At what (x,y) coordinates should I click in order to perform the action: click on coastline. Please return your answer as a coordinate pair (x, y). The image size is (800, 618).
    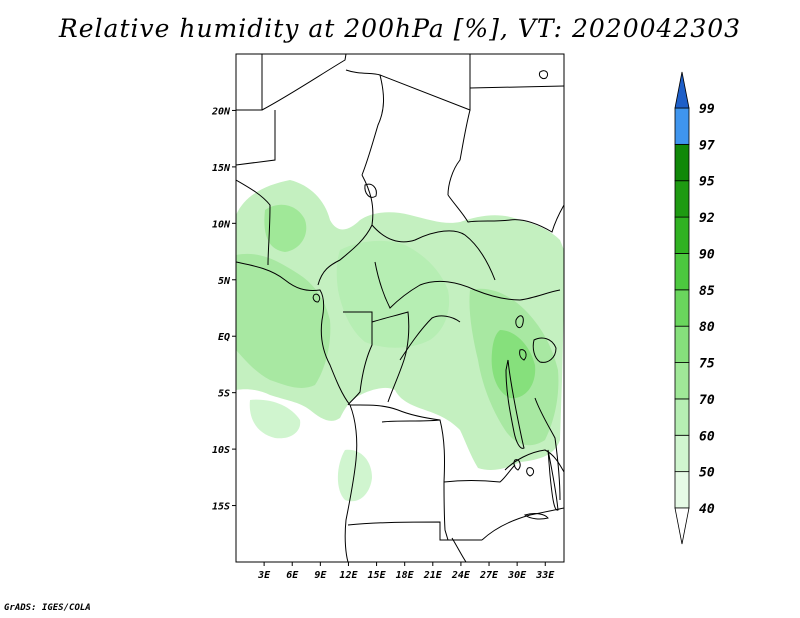
    Looking at the image, I should click on (297, 411).